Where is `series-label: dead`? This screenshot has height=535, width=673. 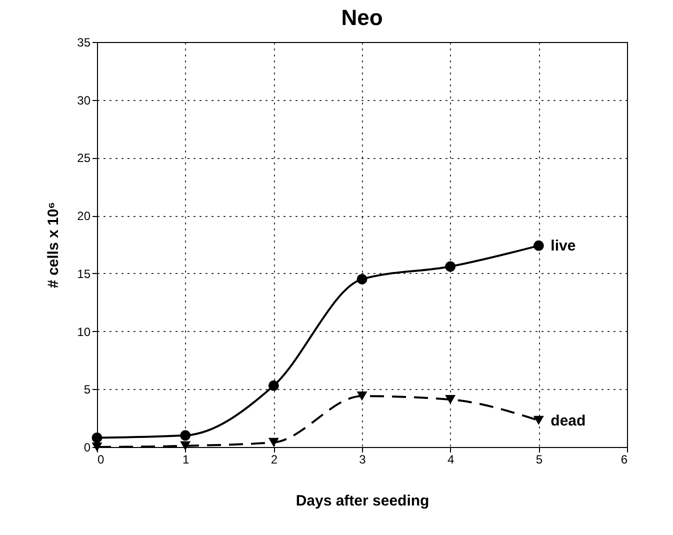 series-label: dead is located at coordinates (568, 421).